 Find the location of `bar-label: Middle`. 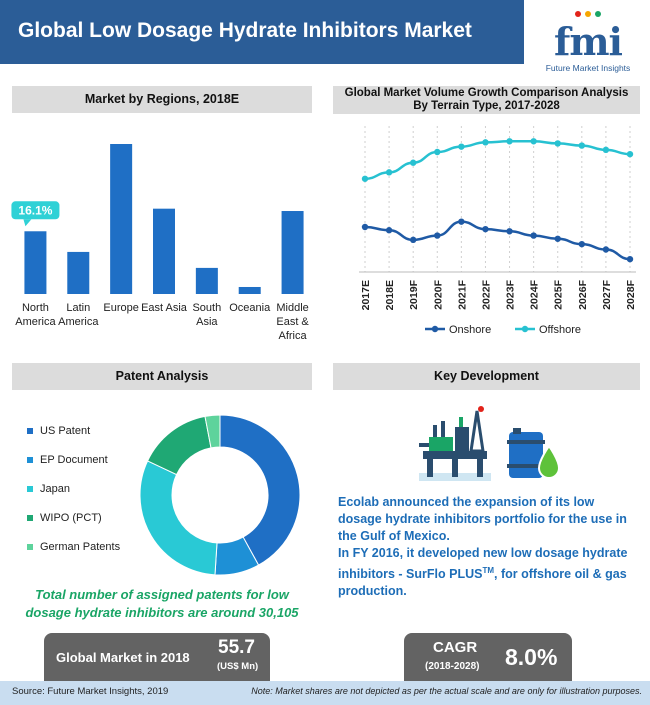

bar-label: Middle is located at coordinates (292, 308).